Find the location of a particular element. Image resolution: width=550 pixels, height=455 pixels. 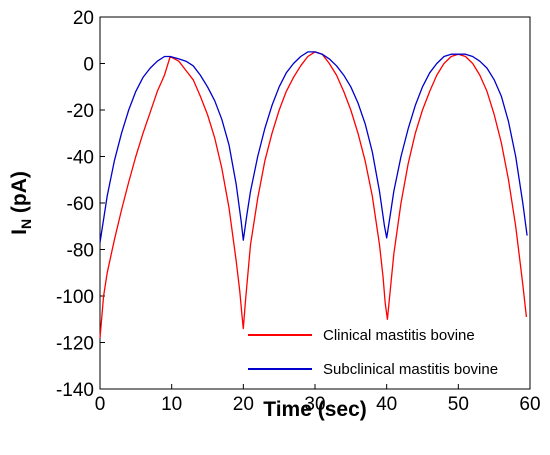

y-tick-label: -20 is located at coordinates (80, 111).